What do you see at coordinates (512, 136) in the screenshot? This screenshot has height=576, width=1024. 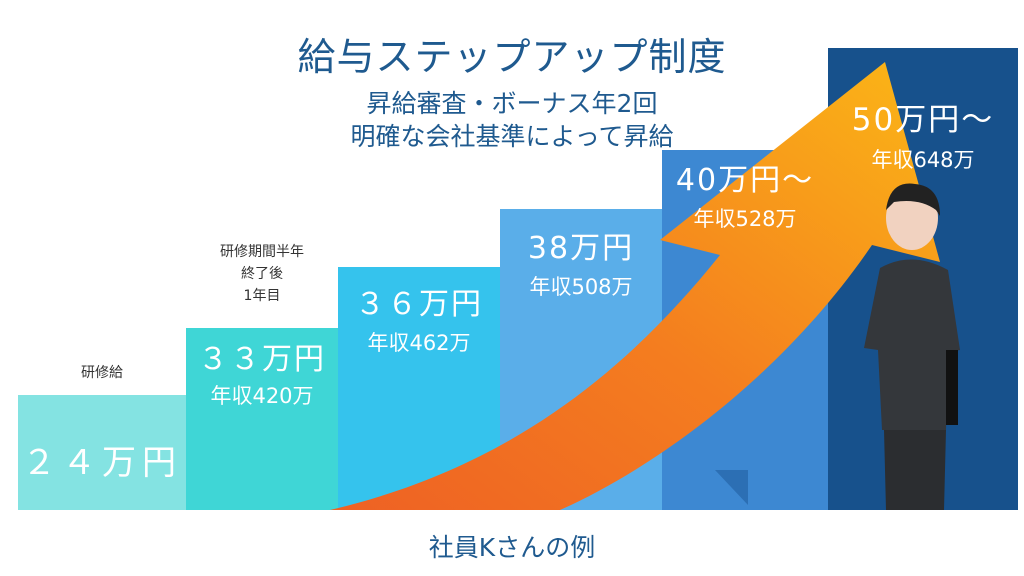 I see `subtitle-criteria: 明確な会社基準によって昇給` at bounding box center [512, 136].